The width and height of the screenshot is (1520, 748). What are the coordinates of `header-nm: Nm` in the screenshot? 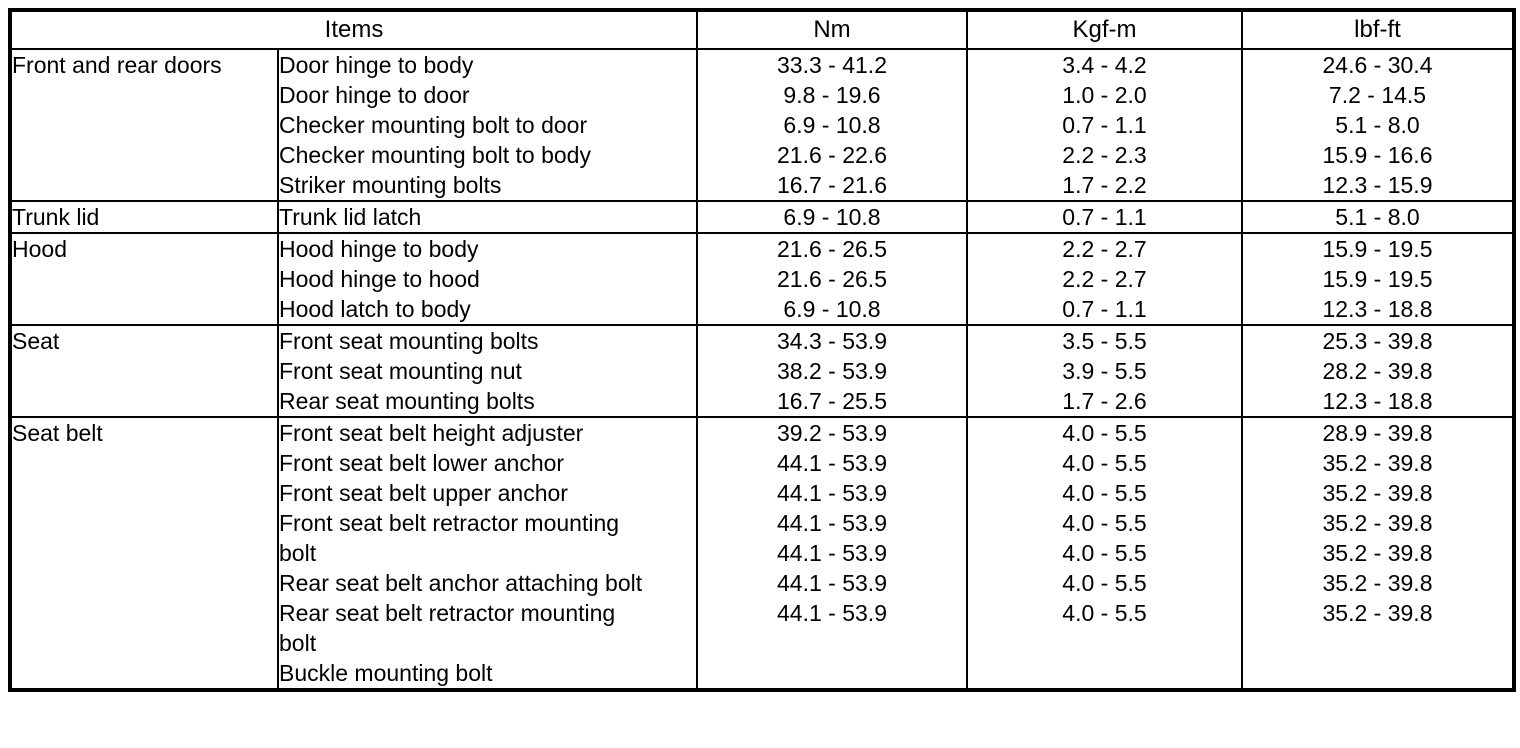 It's located at (832, 29).